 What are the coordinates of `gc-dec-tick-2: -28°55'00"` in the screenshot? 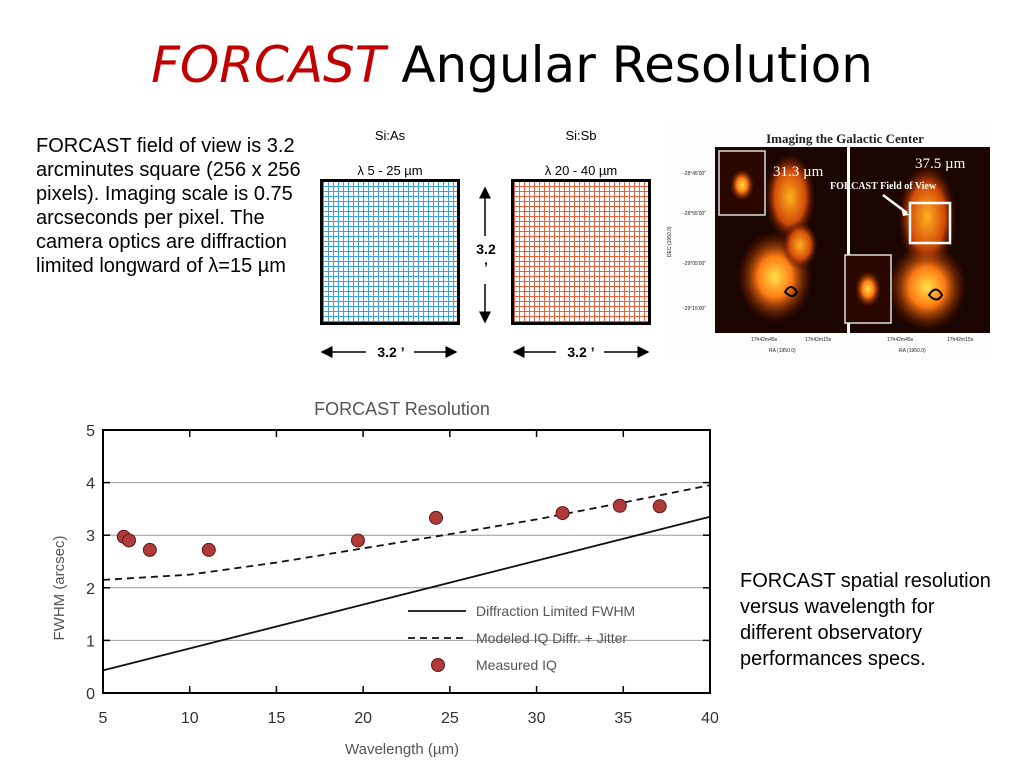 It's located at (694, 214).